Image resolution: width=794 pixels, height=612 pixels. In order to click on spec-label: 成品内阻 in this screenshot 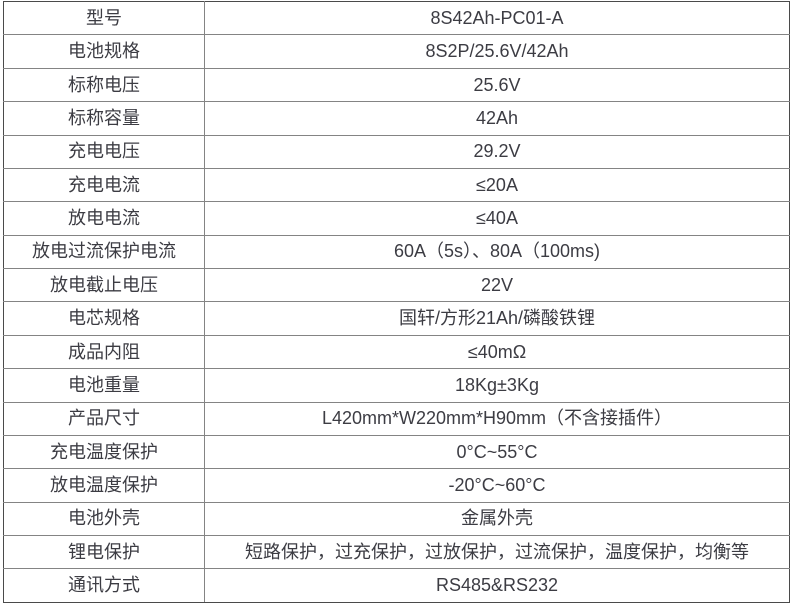, I will do `click(104, 352)`.